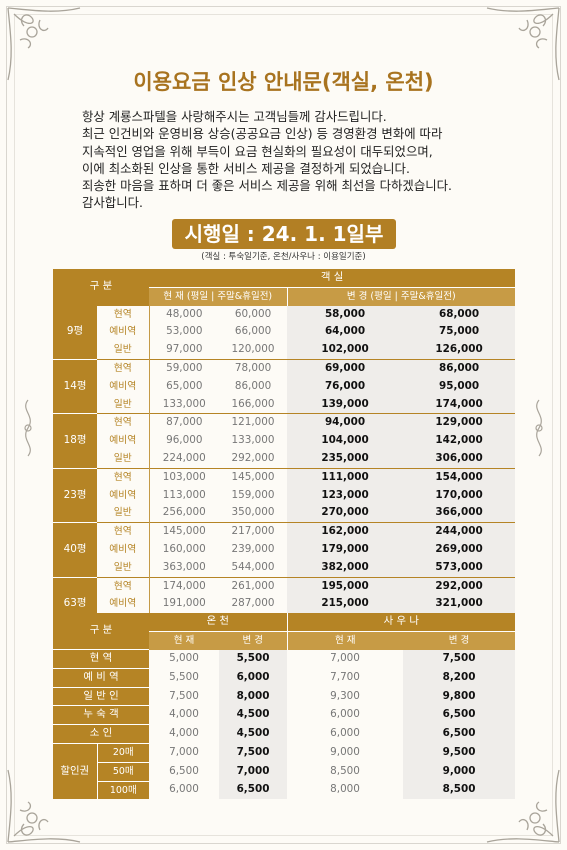 Image resolution: width=567 pixels, height=850 pixels. I want to click on current-weekend-rate: 159,000, so click(253, 494).